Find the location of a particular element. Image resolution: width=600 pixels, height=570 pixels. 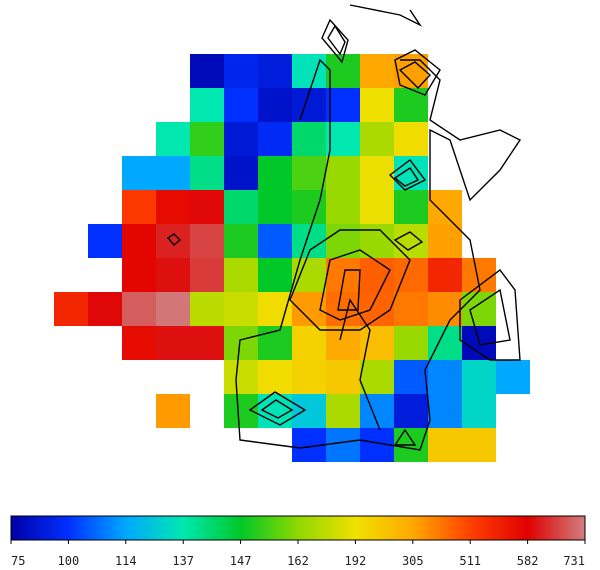

colorbar-tick-label: 511 is located at coordinates (470, 561).